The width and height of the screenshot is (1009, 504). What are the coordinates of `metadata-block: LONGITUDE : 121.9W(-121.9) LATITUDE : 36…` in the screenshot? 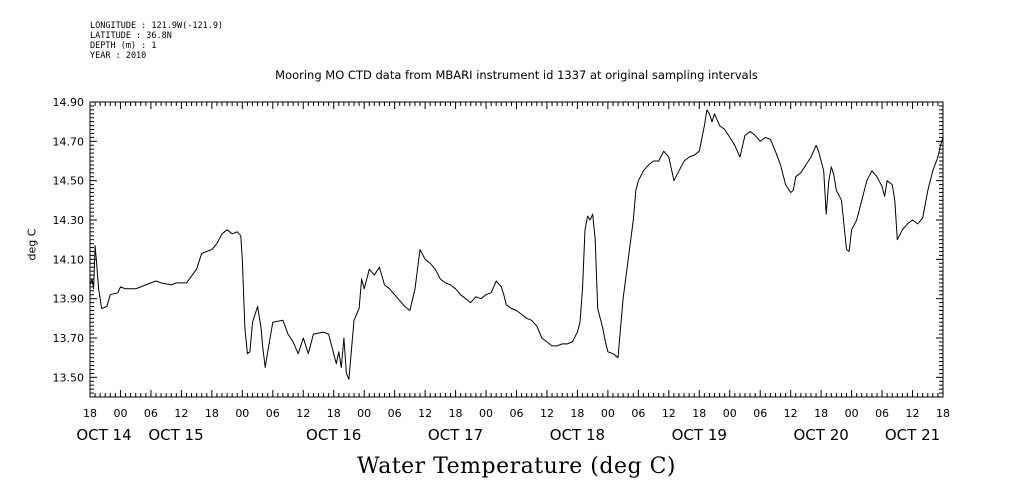 It's located at (156, 41).